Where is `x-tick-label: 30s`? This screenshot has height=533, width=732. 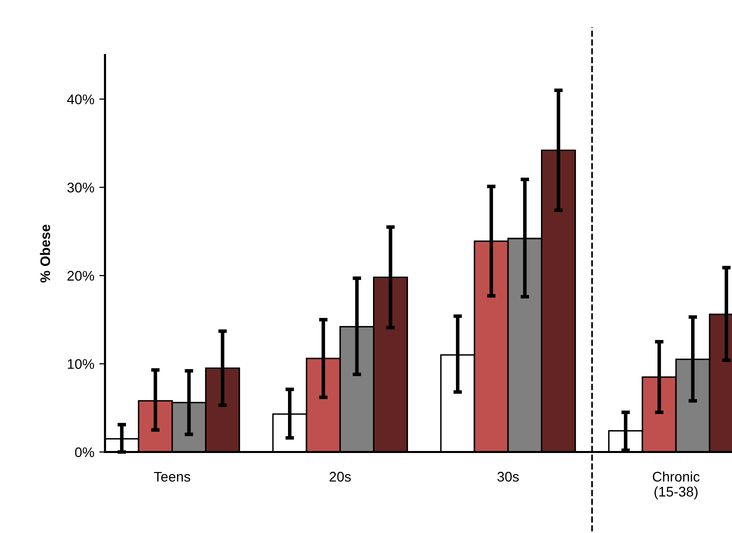
x-tick-label: 30s is located at coordinates (508, 477).